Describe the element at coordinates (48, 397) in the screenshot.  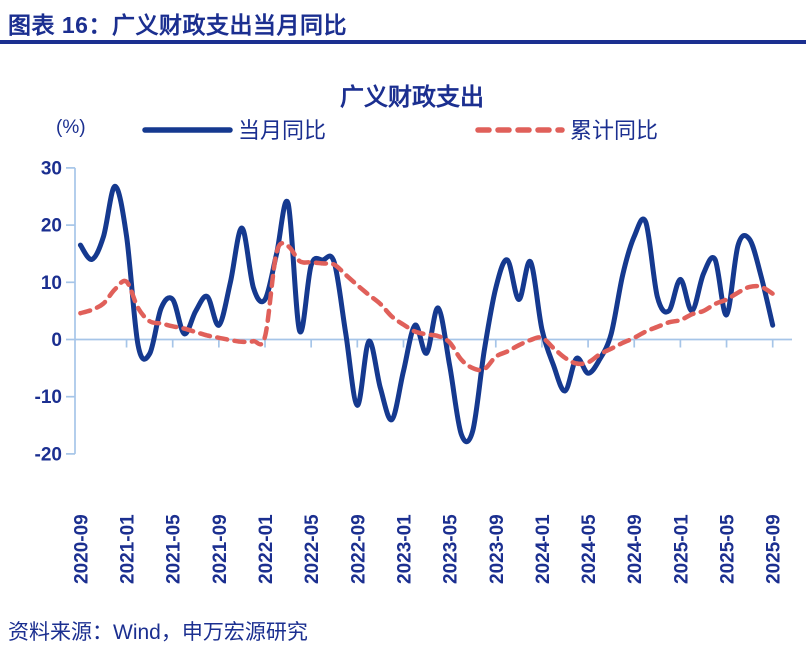
I see `y-tick-label: -10` at that location.